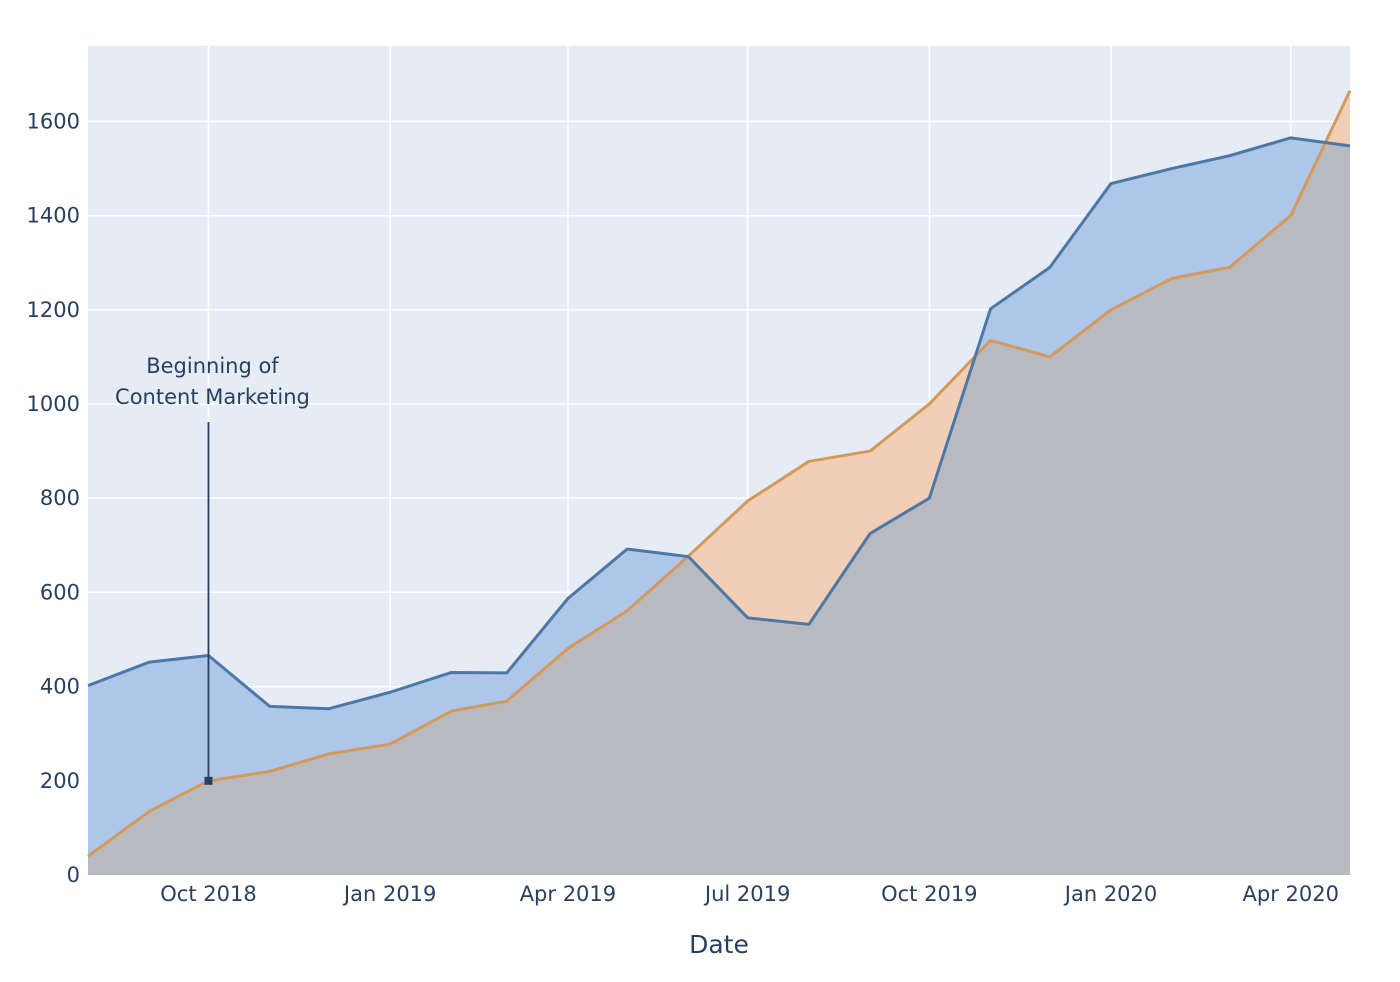 This screenshot has height=982, width=1400. I want to click on annotation-text-line: Content Marketing, so click(212, 397).